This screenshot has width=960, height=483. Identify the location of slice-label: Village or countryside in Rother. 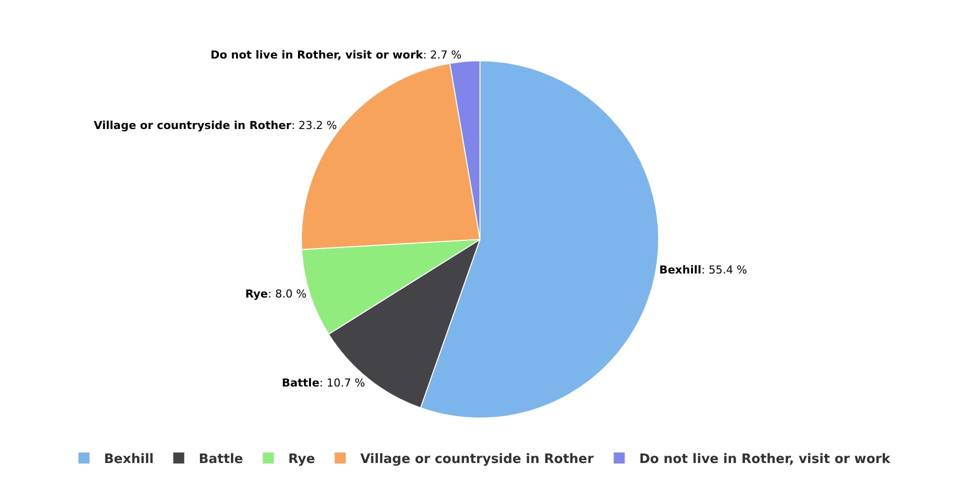
(193, 125).